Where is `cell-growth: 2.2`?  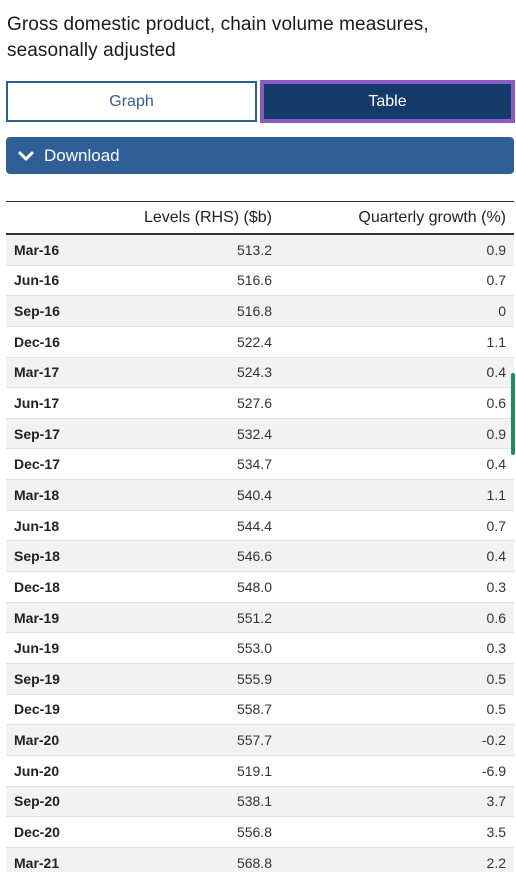
cell-growth: 2.2 is located at coordinates (496, 862).